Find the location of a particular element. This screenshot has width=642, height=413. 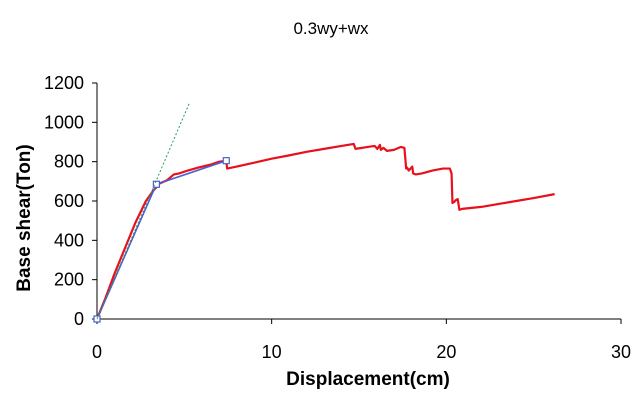

y-tick-label: 800 is located at coordinates (69, 162).